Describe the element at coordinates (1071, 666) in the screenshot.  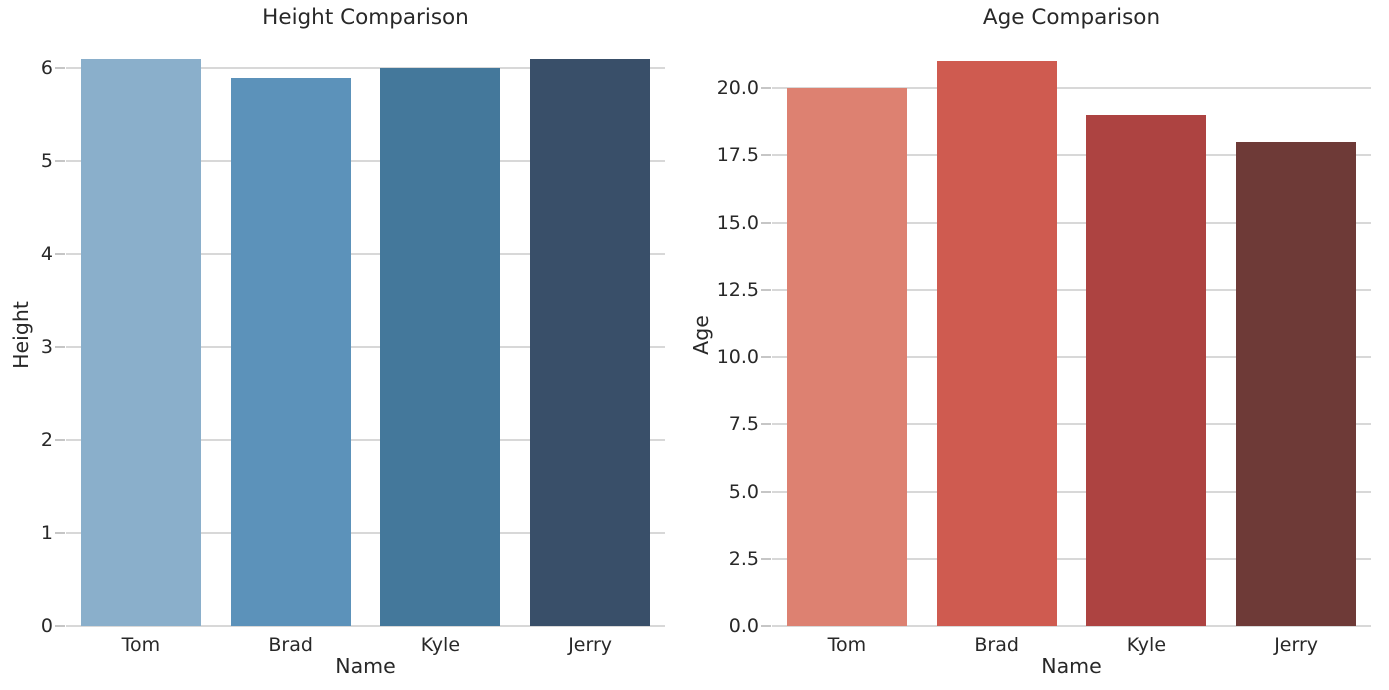
I see `age-x-axis-label: Name` at that location.